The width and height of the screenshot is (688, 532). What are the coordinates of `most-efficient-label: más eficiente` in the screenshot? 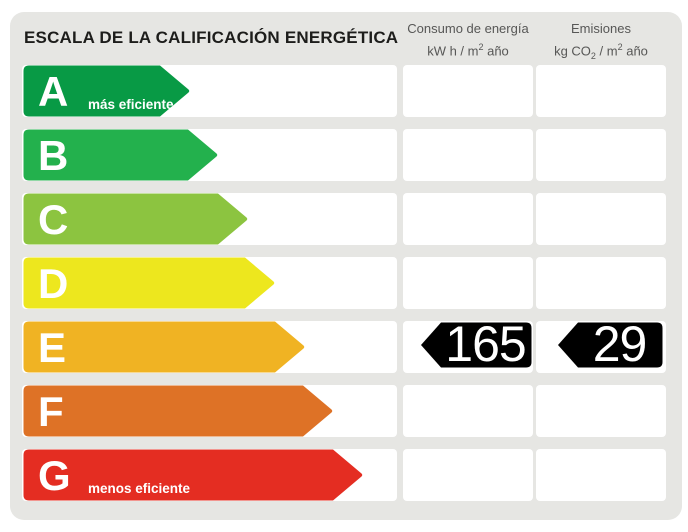 It's located at (131, 104).